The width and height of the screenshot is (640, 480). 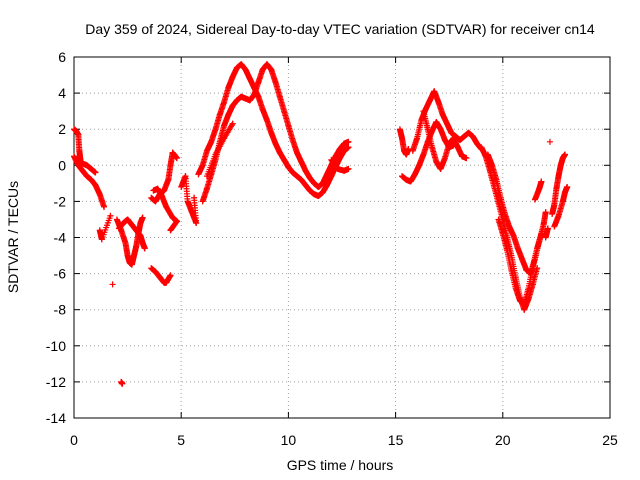 What do you see at coordinates (60, 274) in the screenshot?
I see `y-tick-label: -6` at bounding box center [60, 274].